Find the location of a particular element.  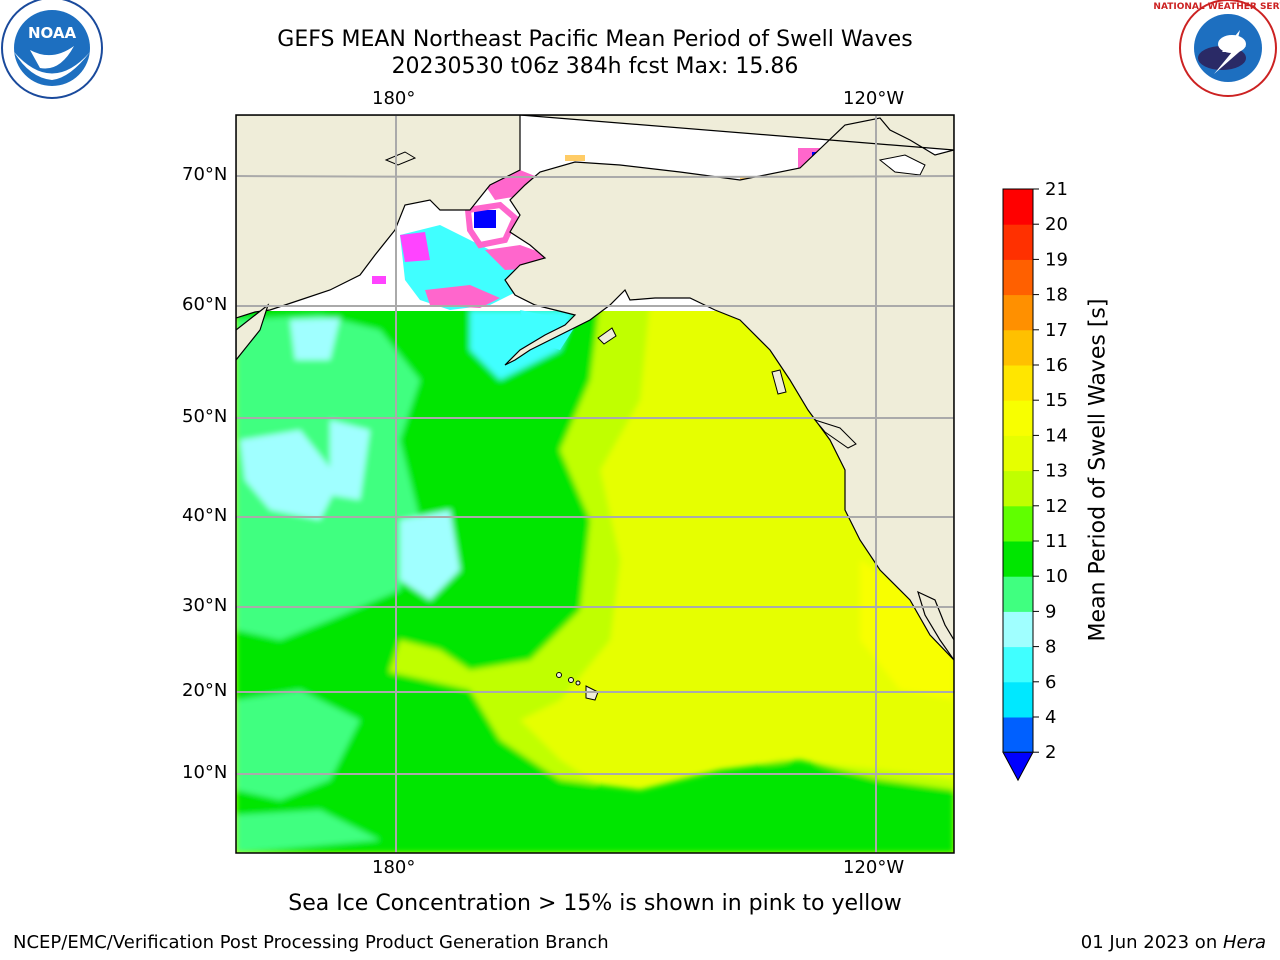

colorbar-tick-label: 14 is located at coordinates (1056, 435).